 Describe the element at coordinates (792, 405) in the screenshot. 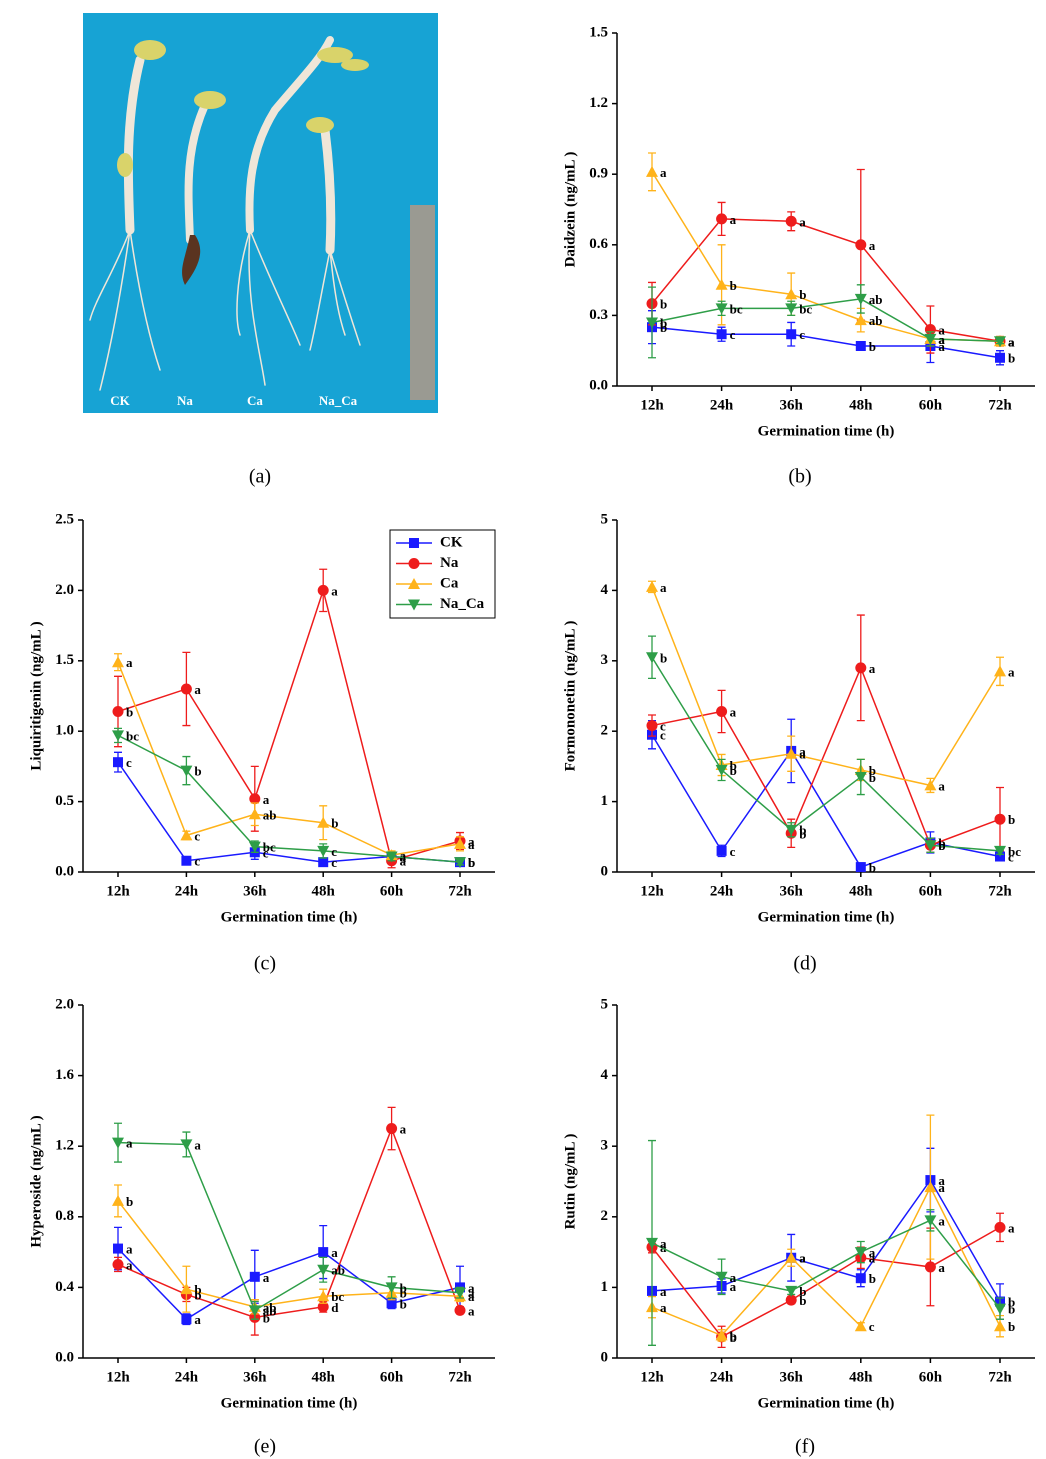

I see `x-tick-label: 36h` at that location.